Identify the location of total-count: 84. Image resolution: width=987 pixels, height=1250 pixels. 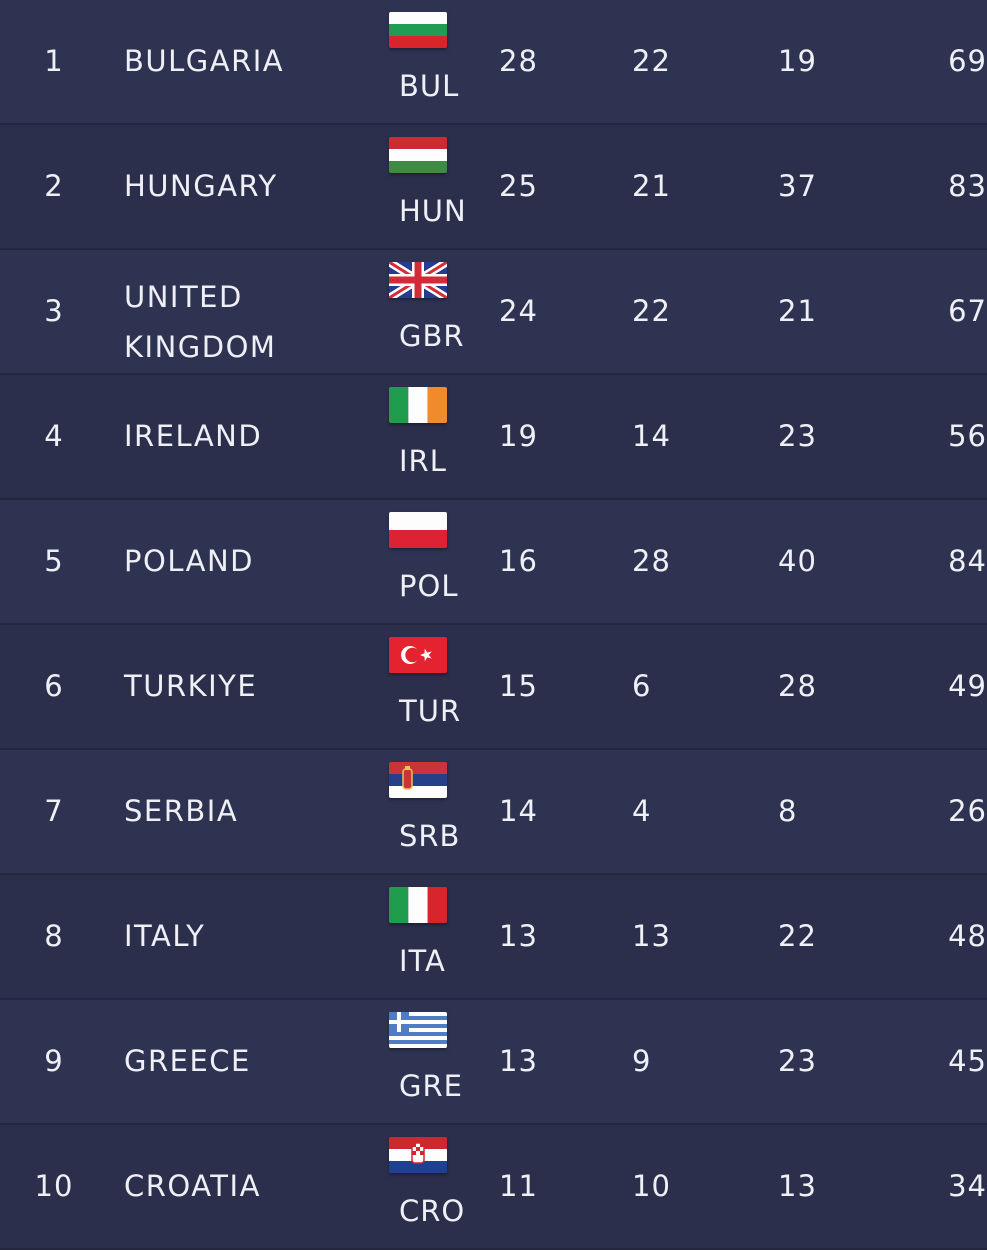
(967, 561).